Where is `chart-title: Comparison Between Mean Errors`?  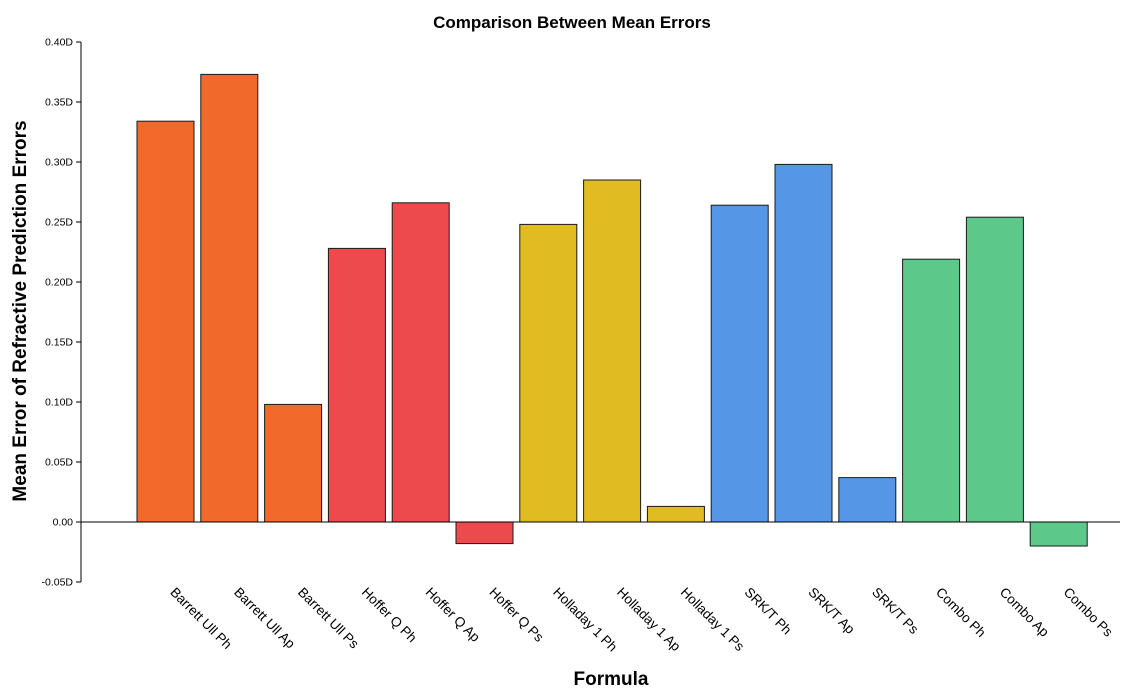
chart-title: Comparison Between Mean Errors is located at coordinates (572, 22).